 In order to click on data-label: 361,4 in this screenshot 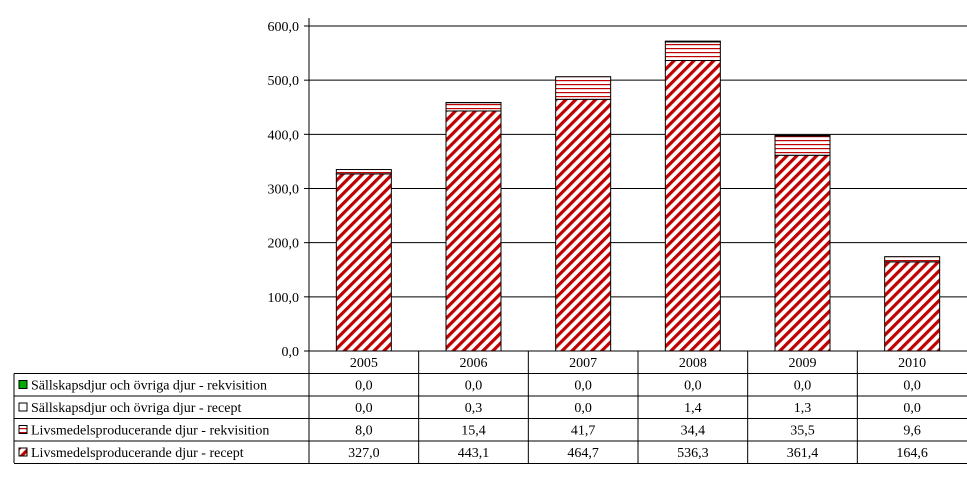, I will do `click(803, 453)`.